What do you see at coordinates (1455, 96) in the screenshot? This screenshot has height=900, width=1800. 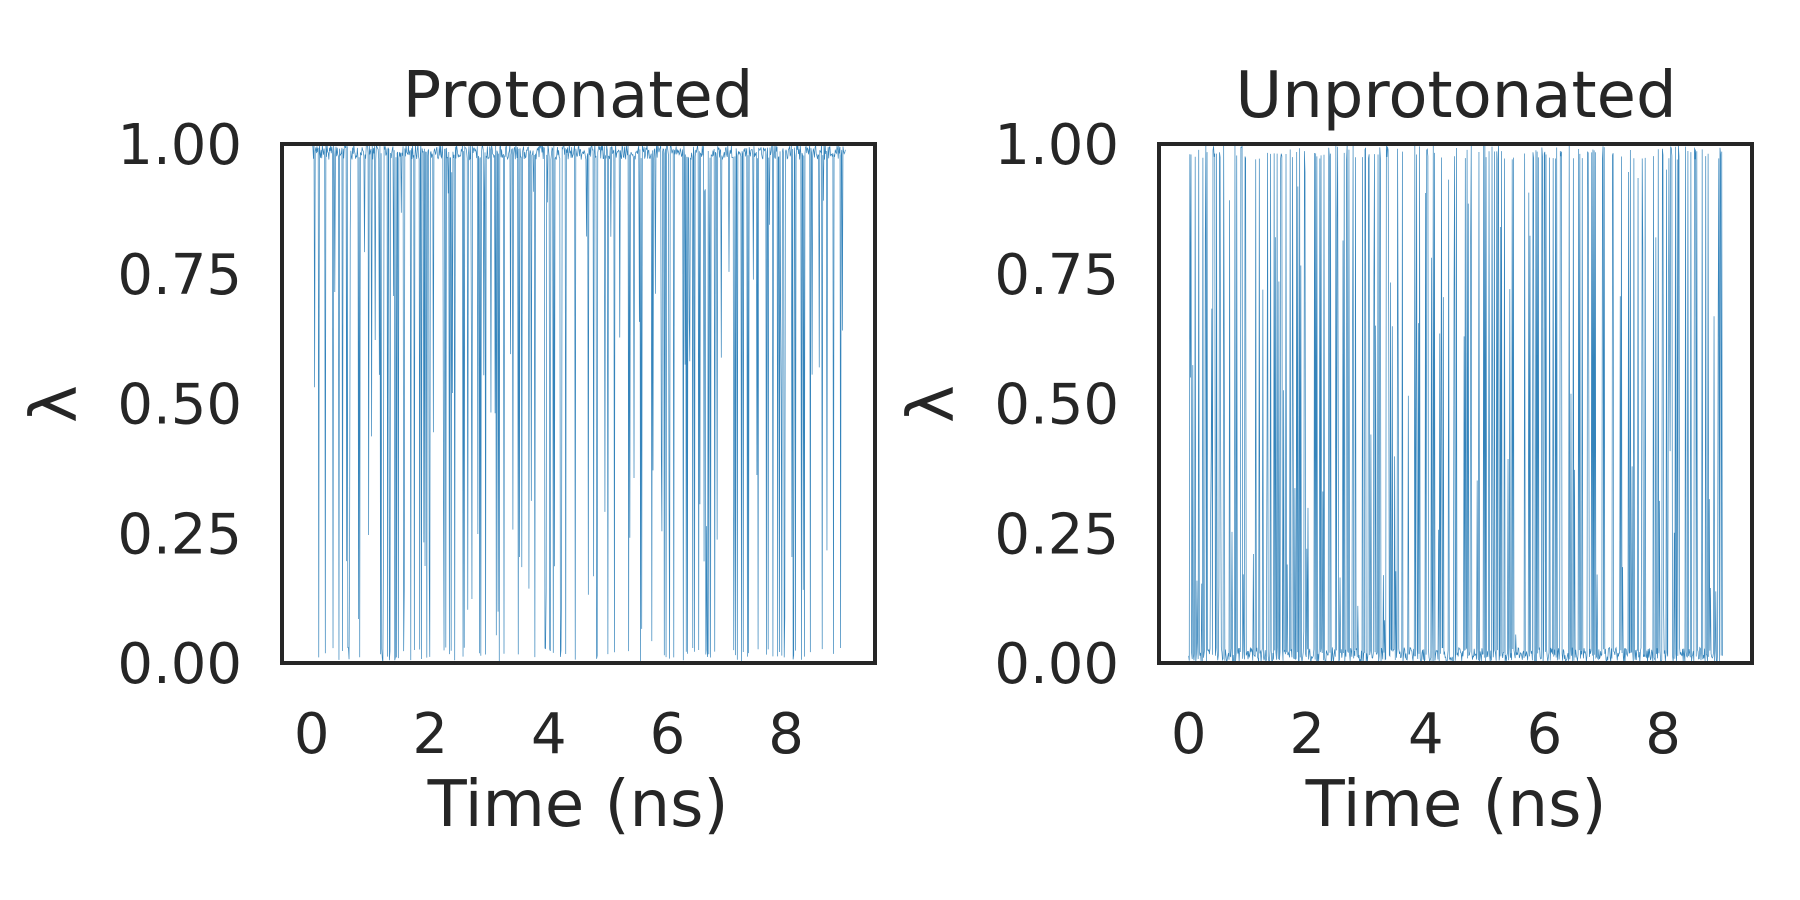 I see `panel-title: Unprotonated` at bounding box center [1455, 96].